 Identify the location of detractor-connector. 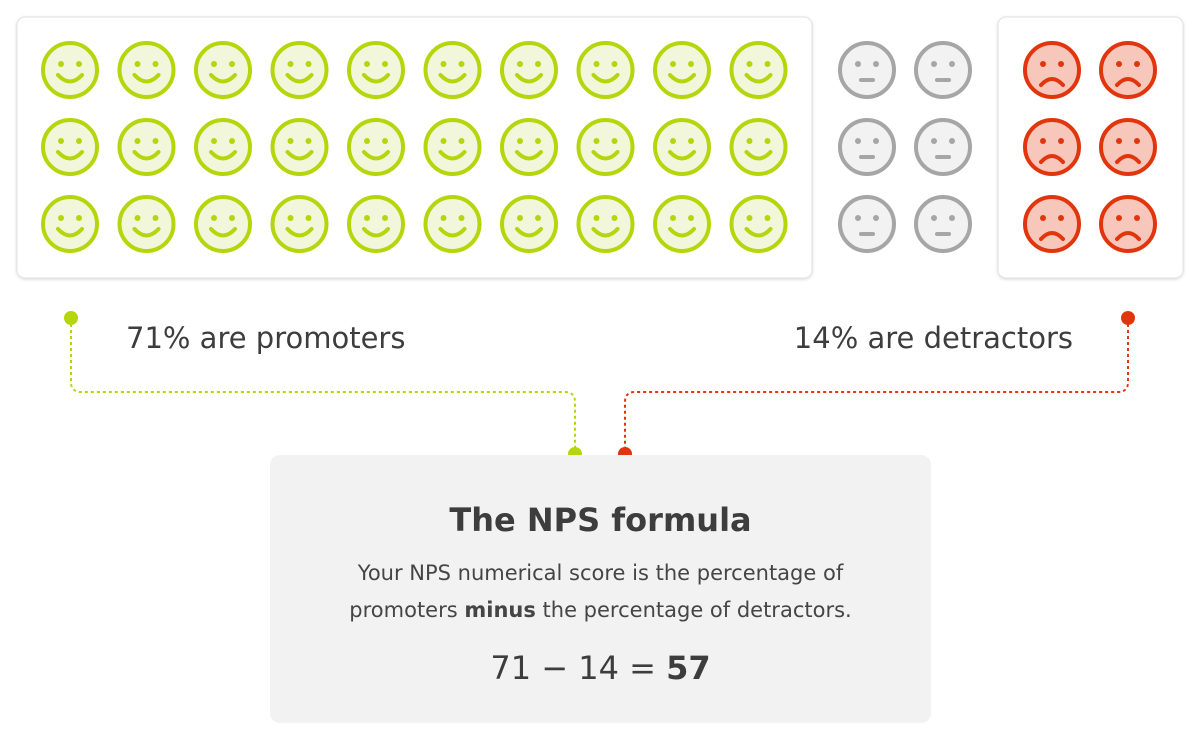
(876, 386).